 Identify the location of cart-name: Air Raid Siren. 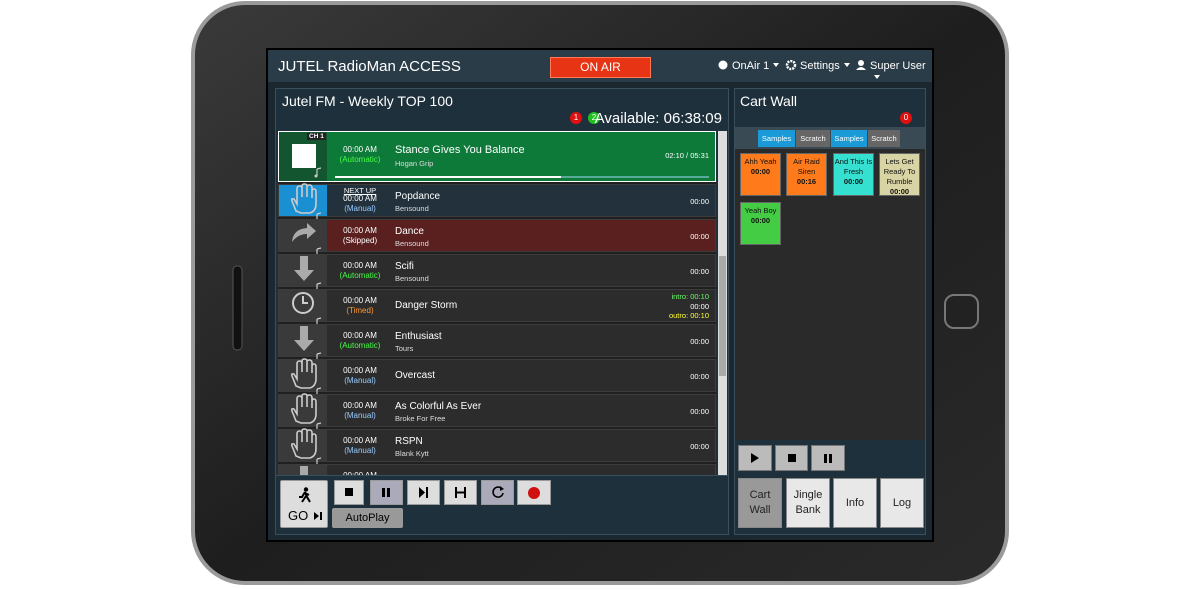
(806, 166).